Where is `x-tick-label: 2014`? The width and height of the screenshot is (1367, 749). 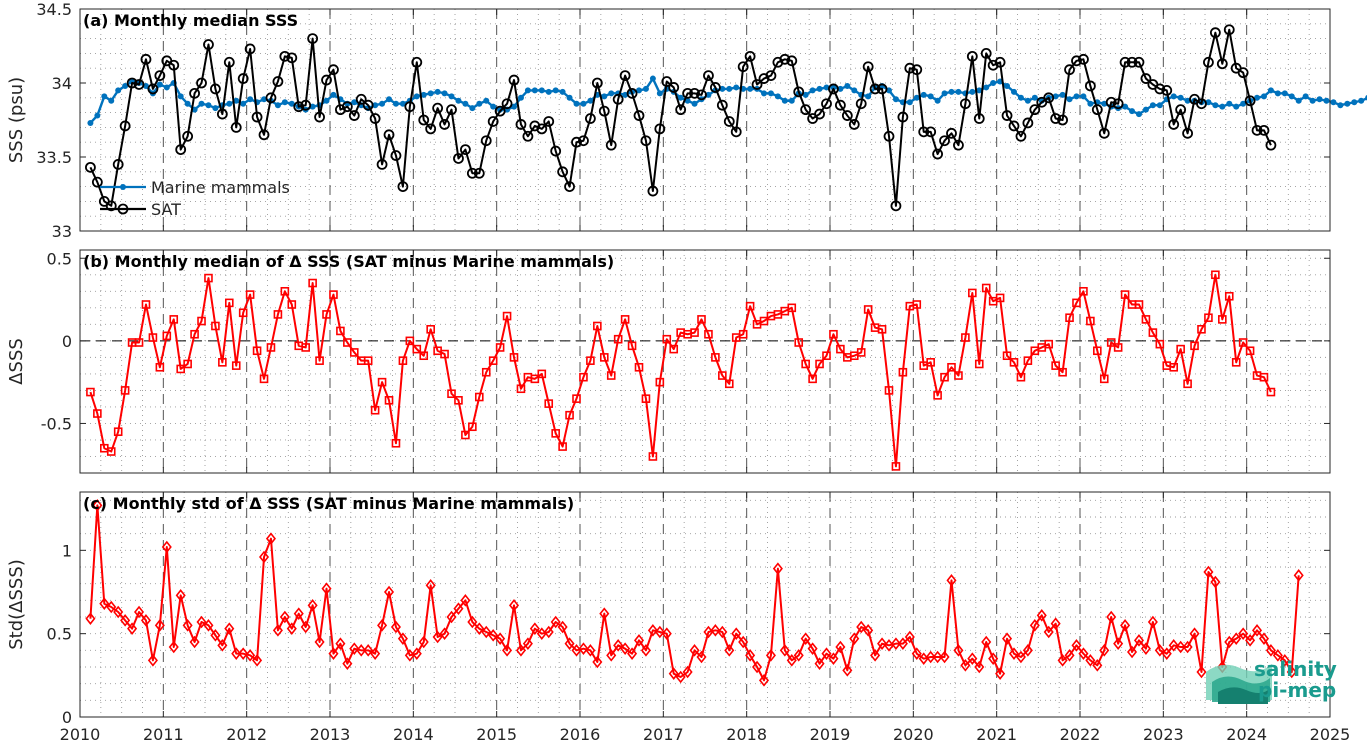 x-tick-label: 2014 is located at coordinates (413, 734).